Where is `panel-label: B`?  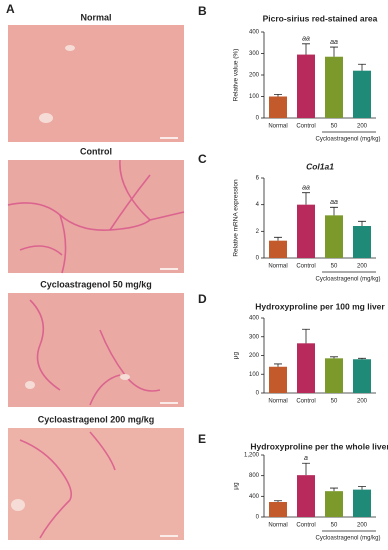 panel-label: B is located at coordinates (202, 11).